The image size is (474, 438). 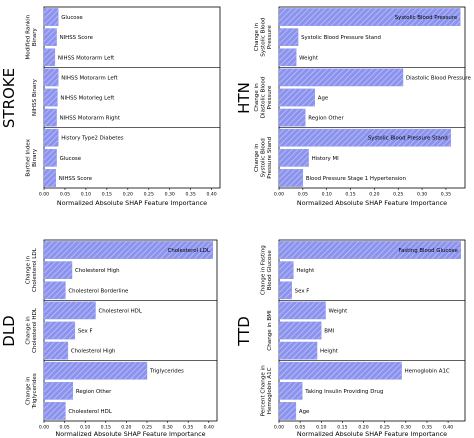 What do you see at coordinates (267, 270) in the screenshot?
I see `group-label: Change in FastingBlood Glucose` at bounding box center [267, 270].